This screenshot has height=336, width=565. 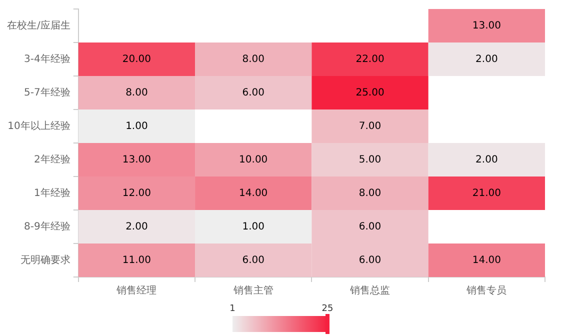 What do you see at coordinates (253, 160) in the screenshot?
I see `data-label: 10.00` at bounding box center [253, 160].